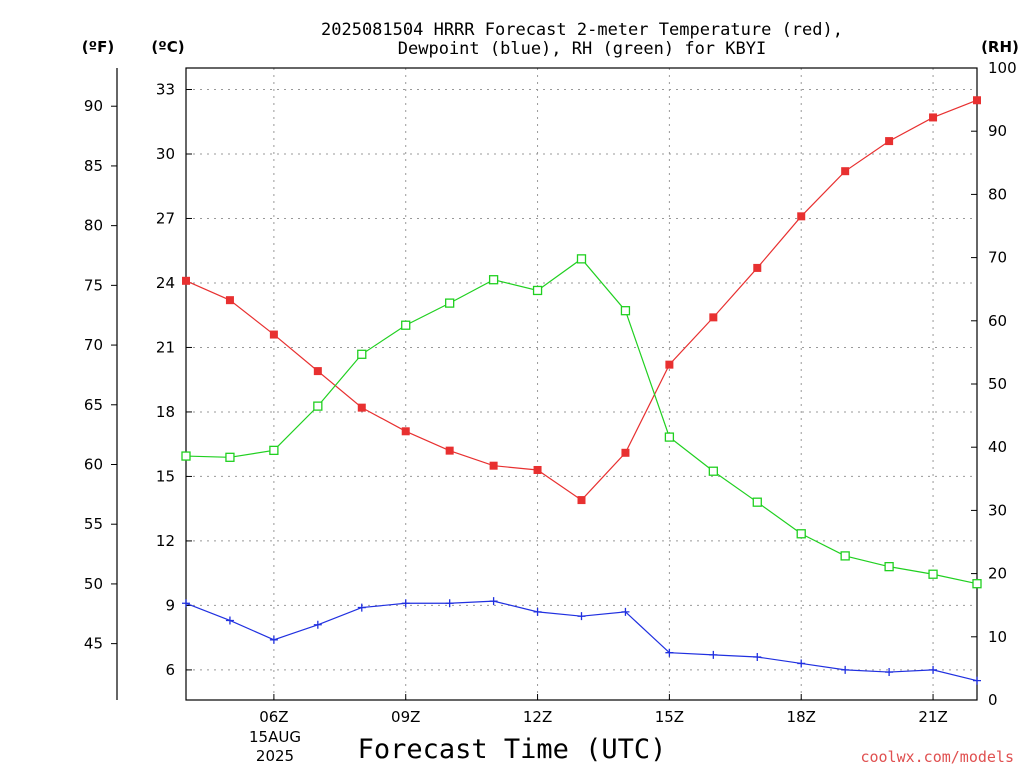 The image size is (1024, 768). Describe the element at coordinates (537, 717) in the screenshot. I see `x-tick-label: 12Z` at that location.